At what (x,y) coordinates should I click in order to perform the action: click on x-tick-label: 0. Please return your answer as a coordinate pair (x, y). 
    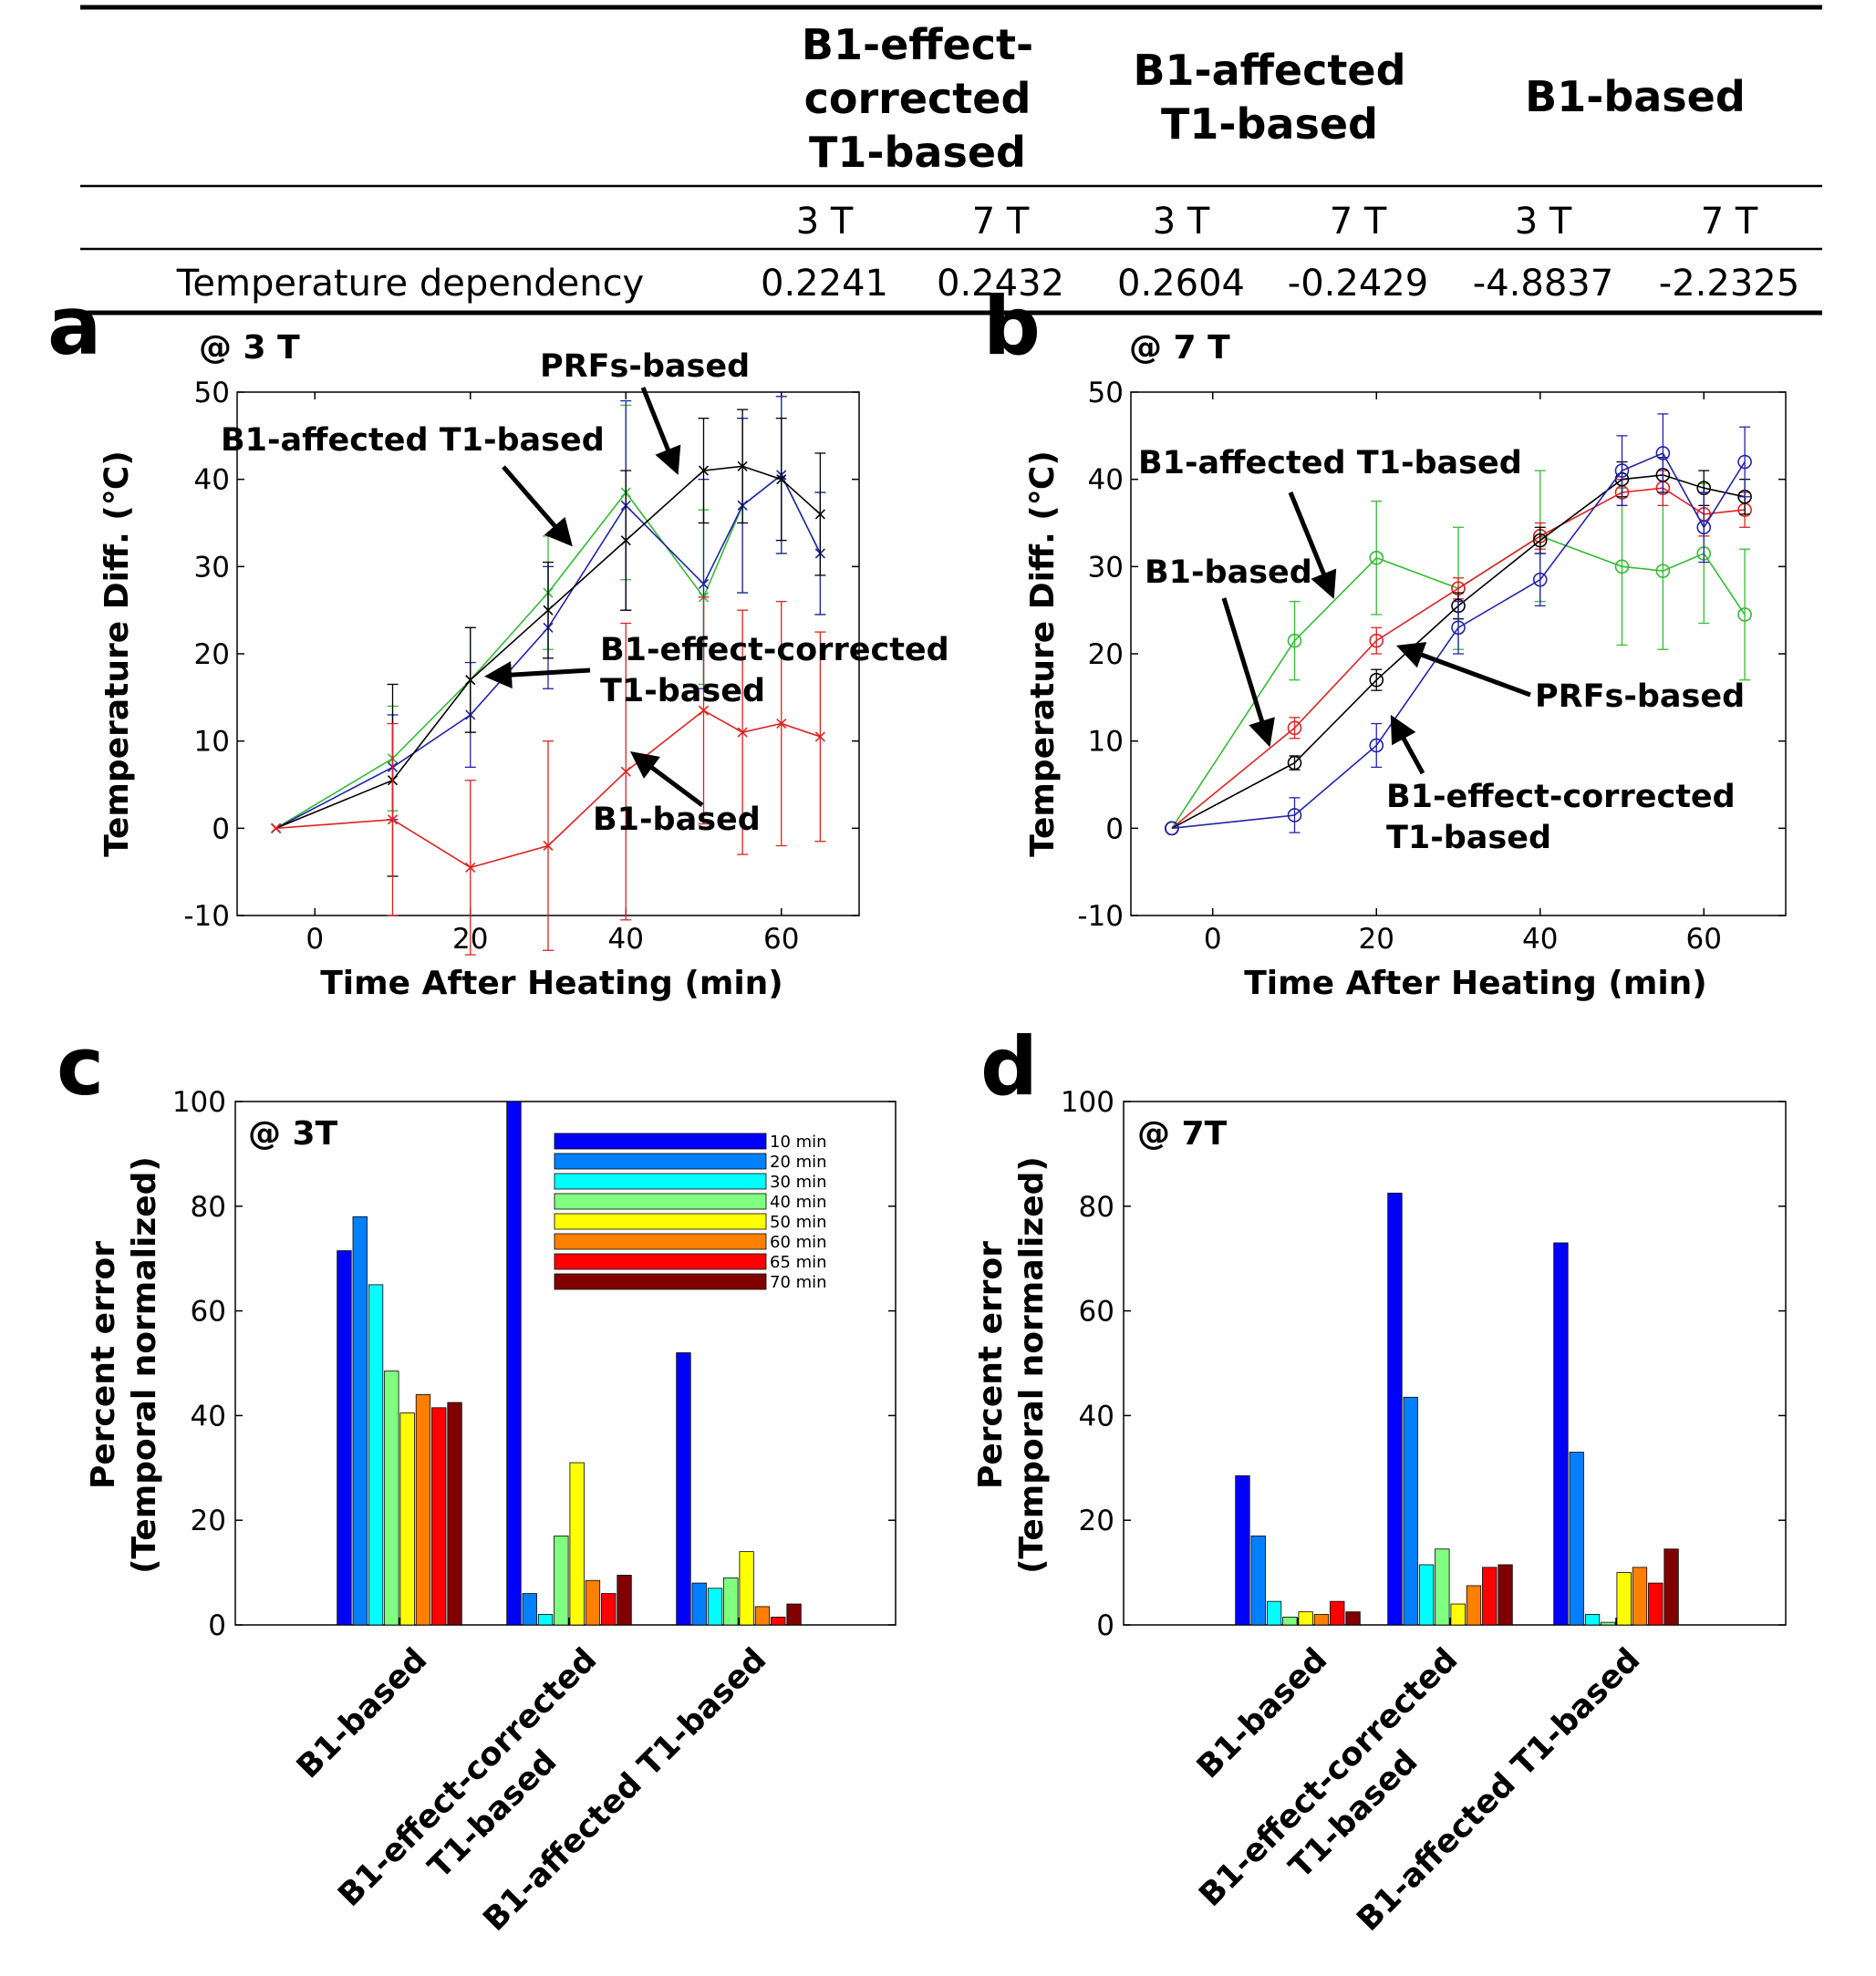
    Looking at the image, I should click on (315, 939).